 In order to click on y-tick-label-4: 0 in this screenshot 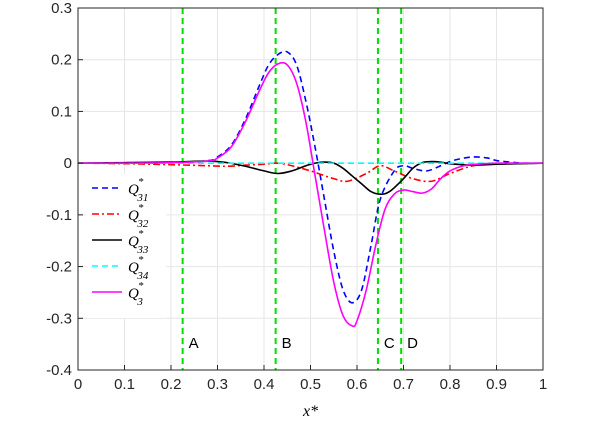, I will do `click(68, 163)`.